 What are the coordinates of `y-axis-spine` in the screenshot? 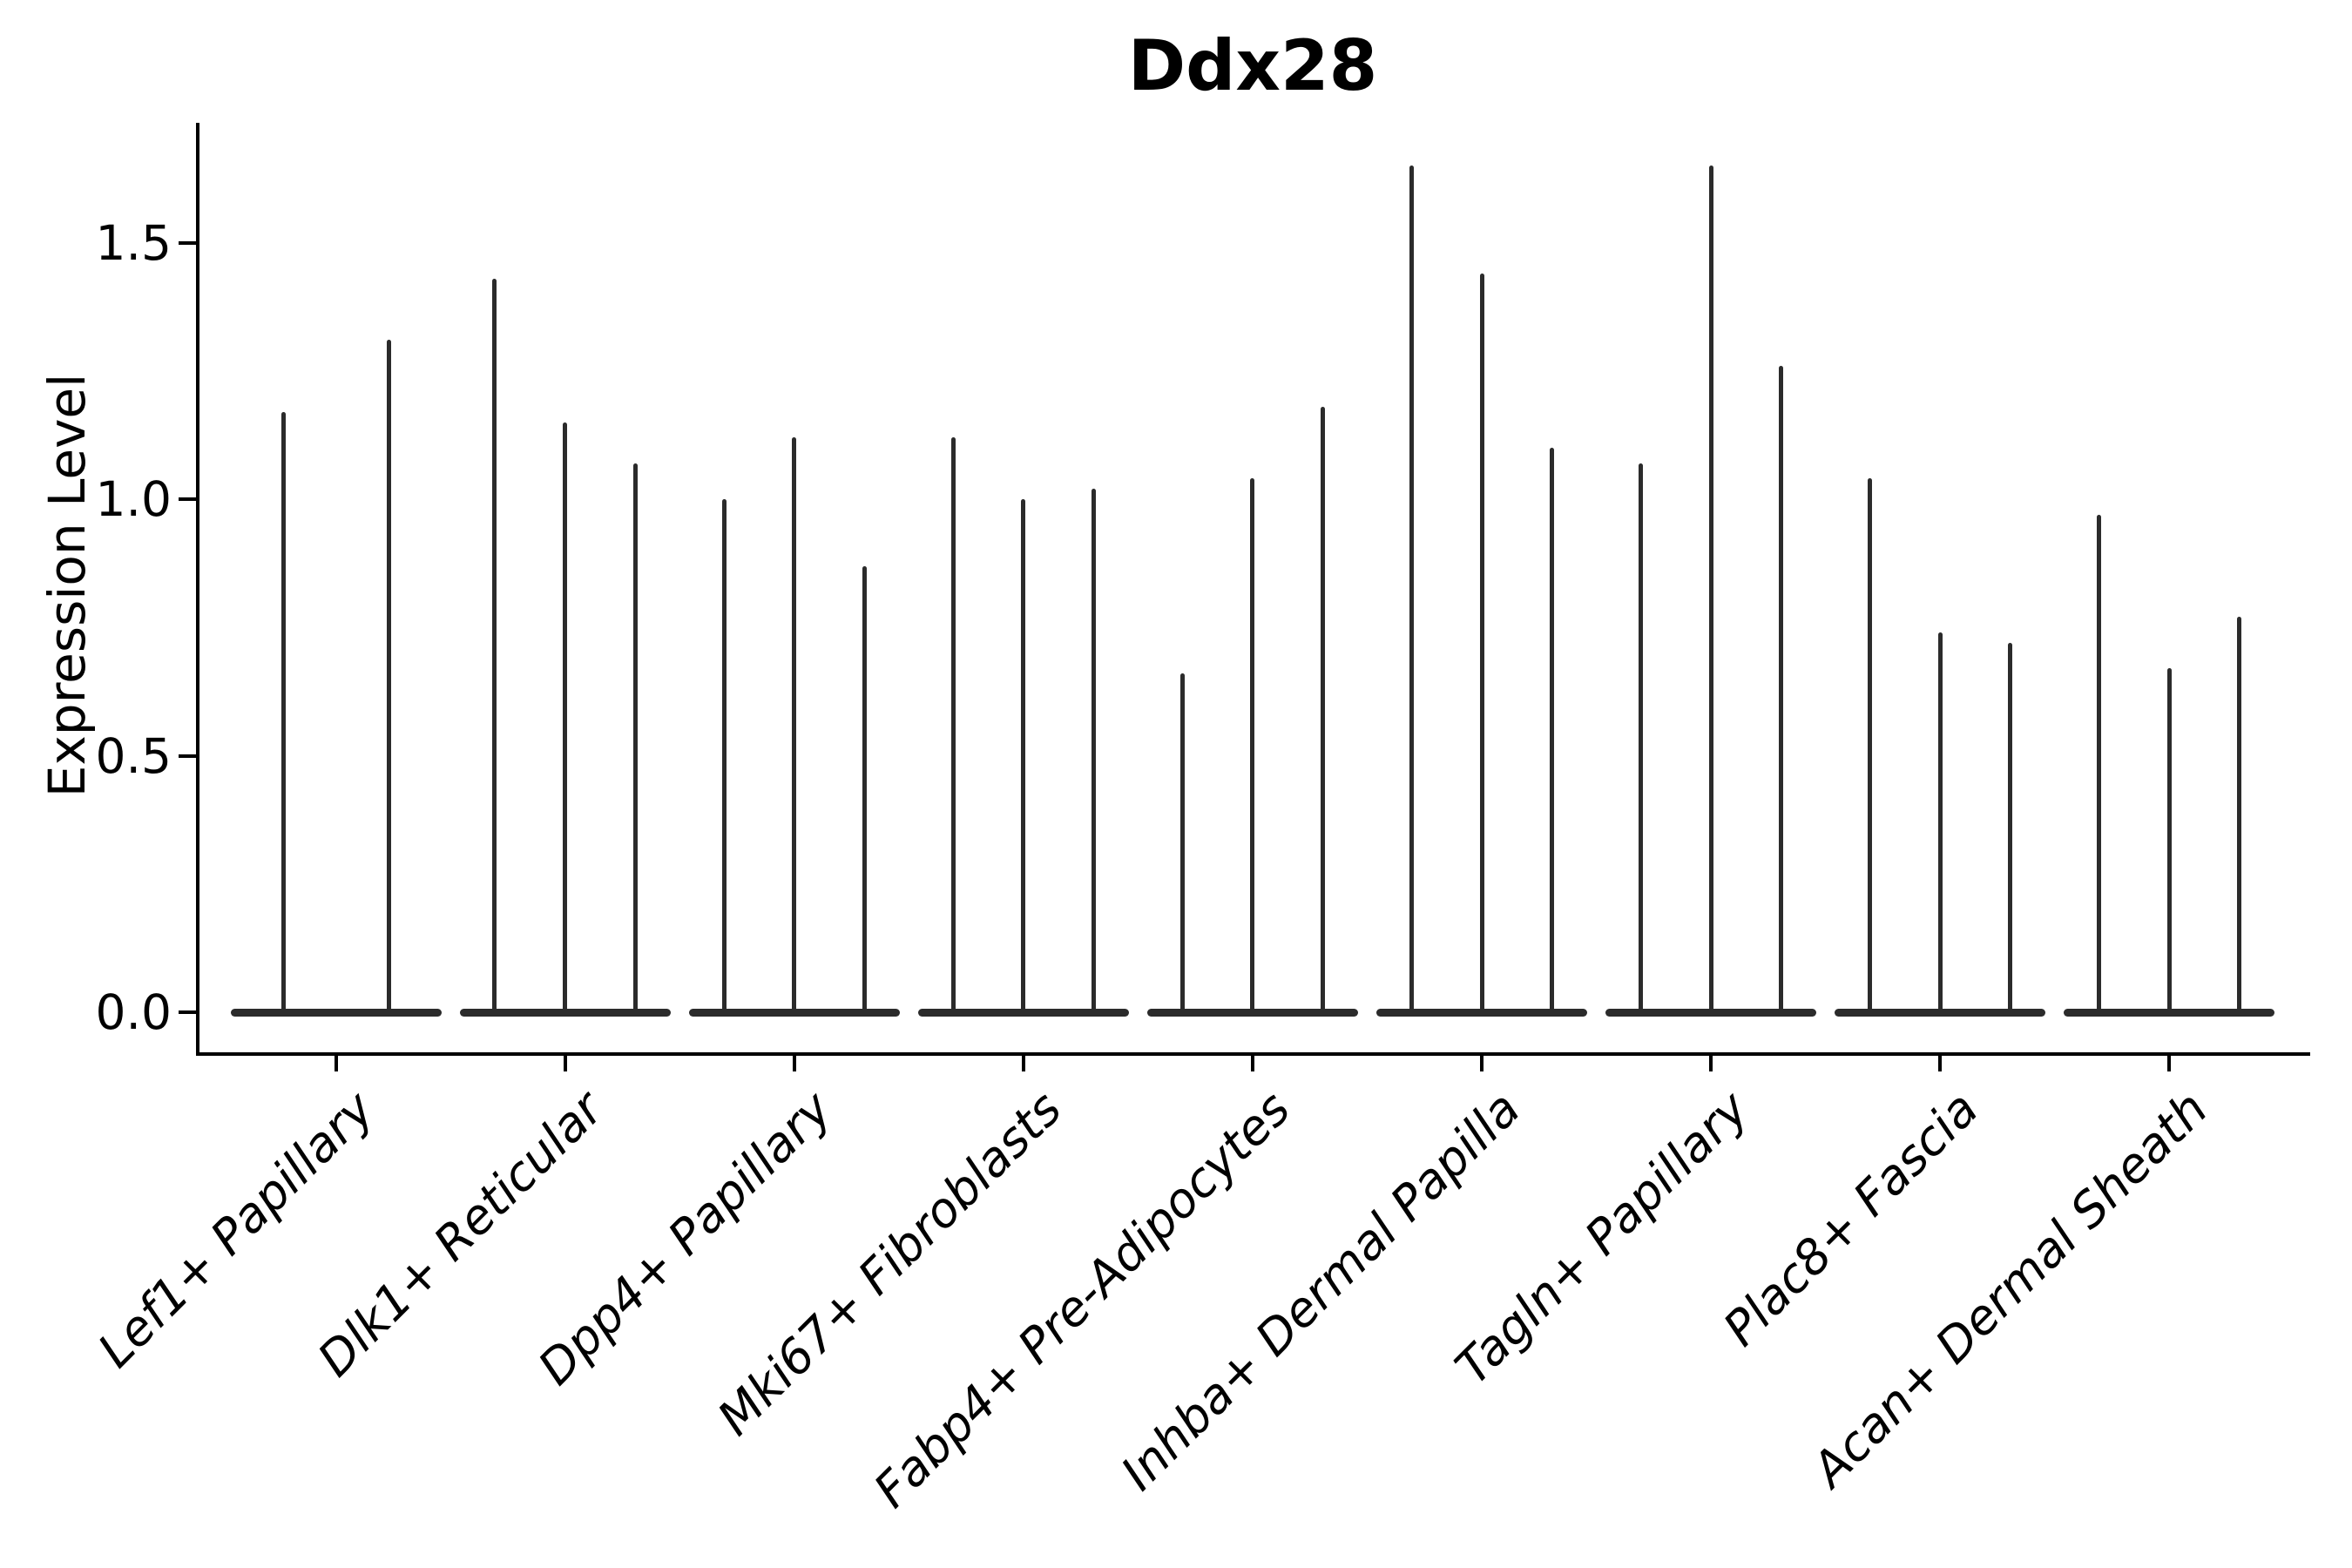 It's located at (198, 589).